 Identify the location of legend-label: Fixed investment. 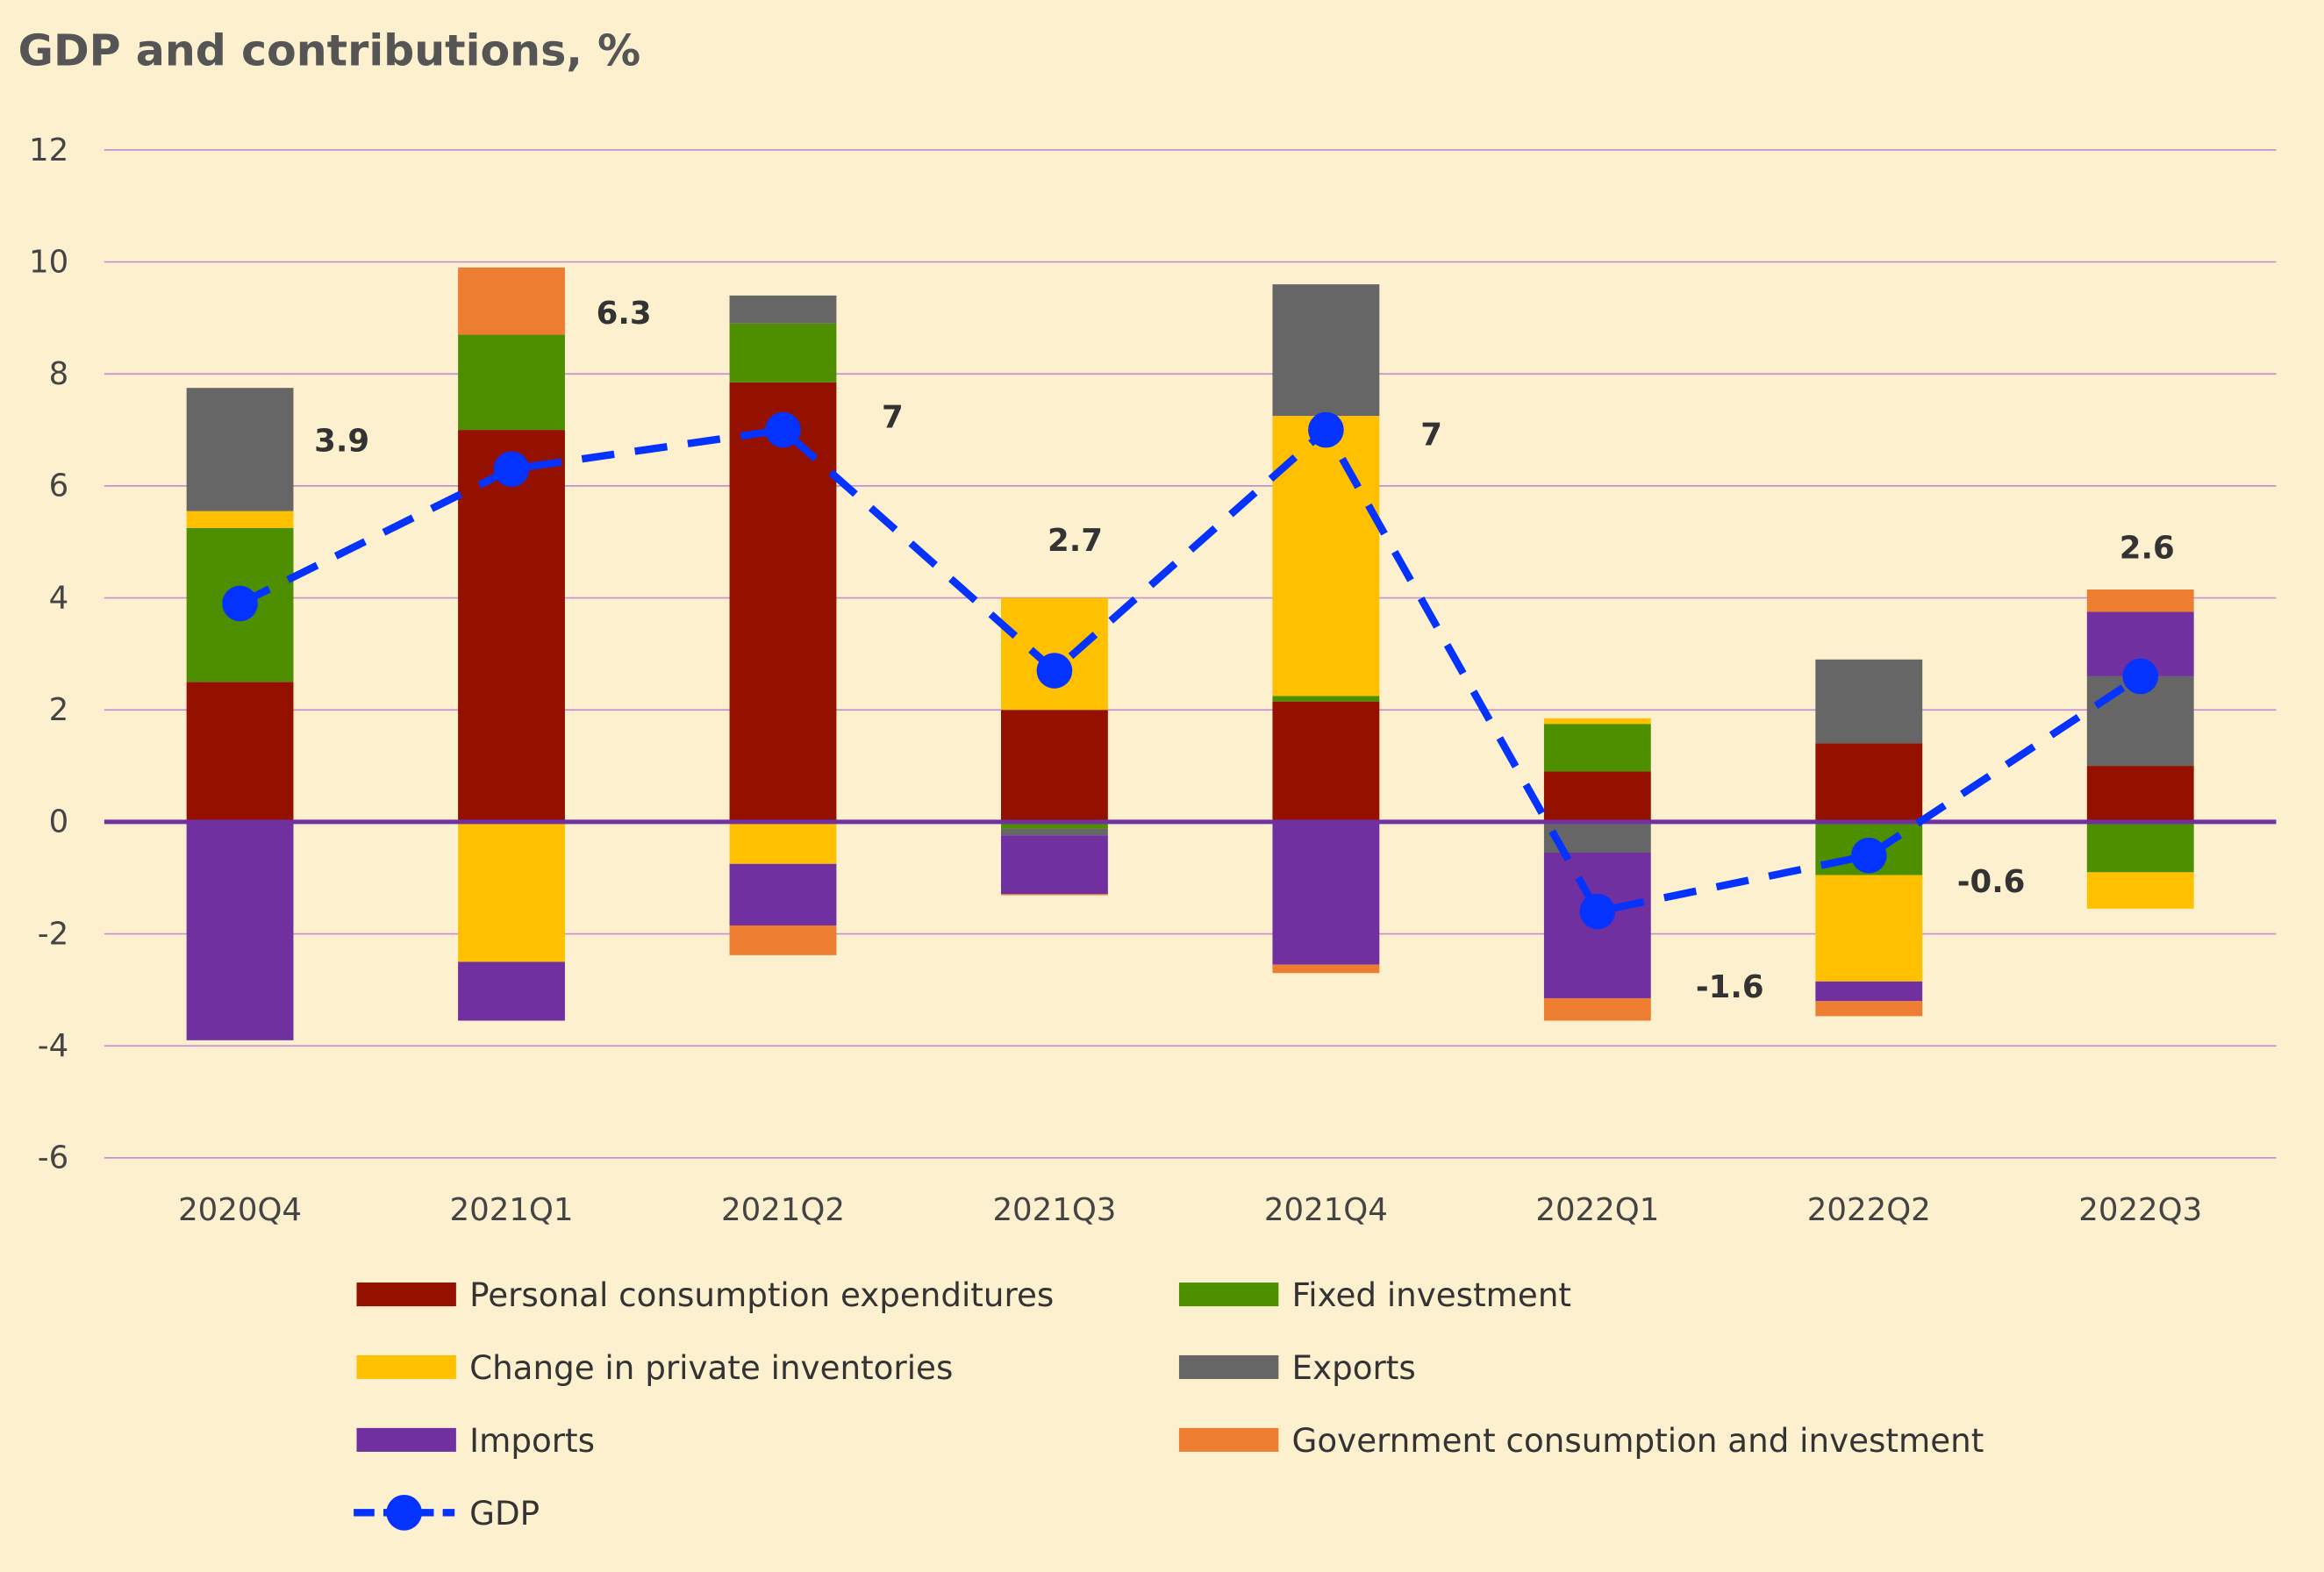
(1431, 1294).